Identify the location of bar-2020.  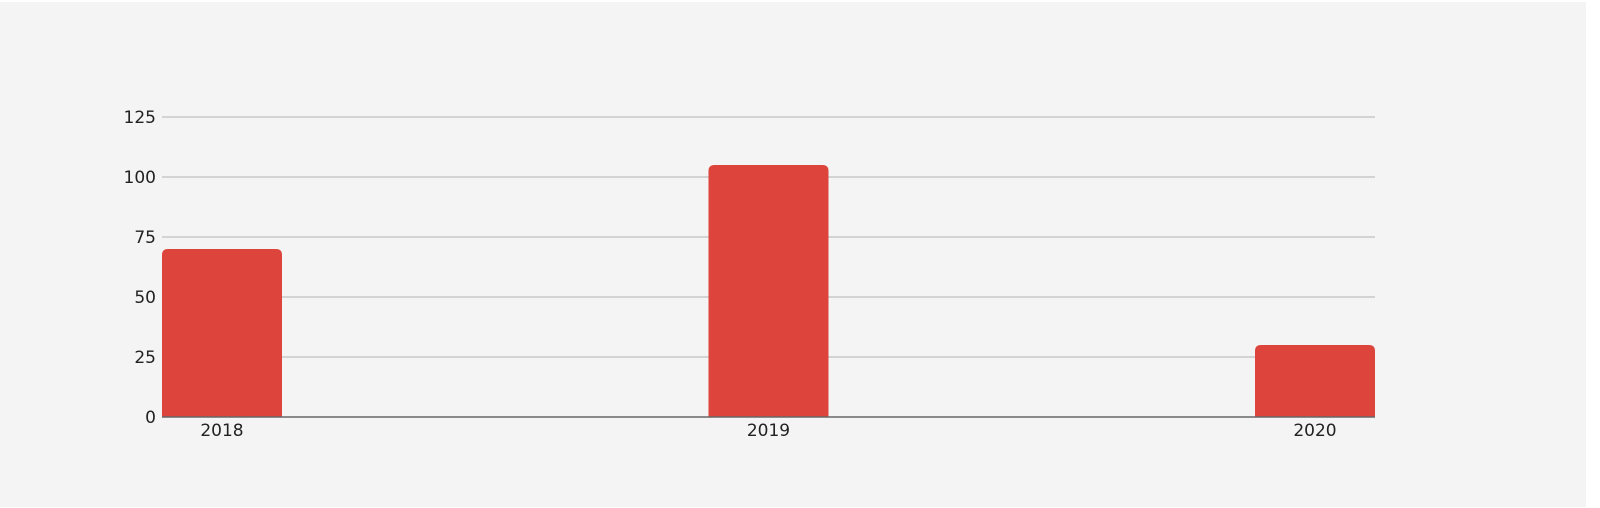
(1315, 381).